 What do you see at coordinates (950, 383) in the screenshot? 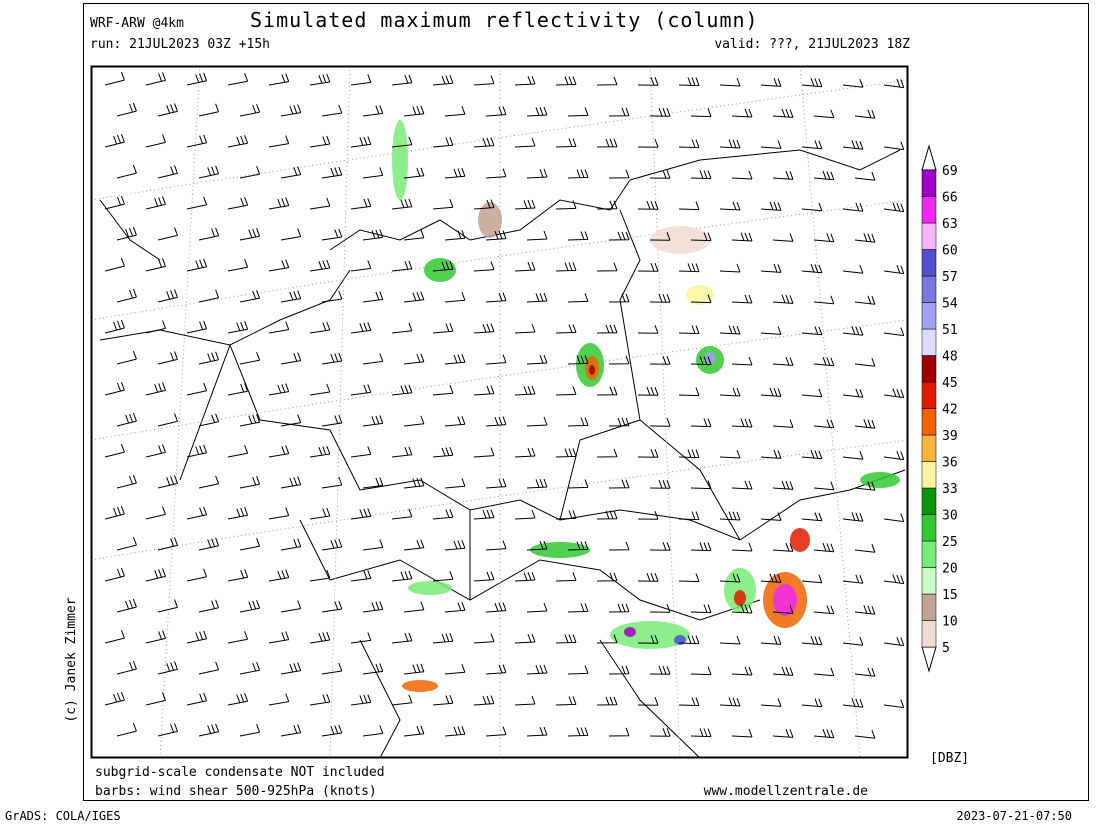
I see `colorbar-label: 45` at bounding box center [950, 383].